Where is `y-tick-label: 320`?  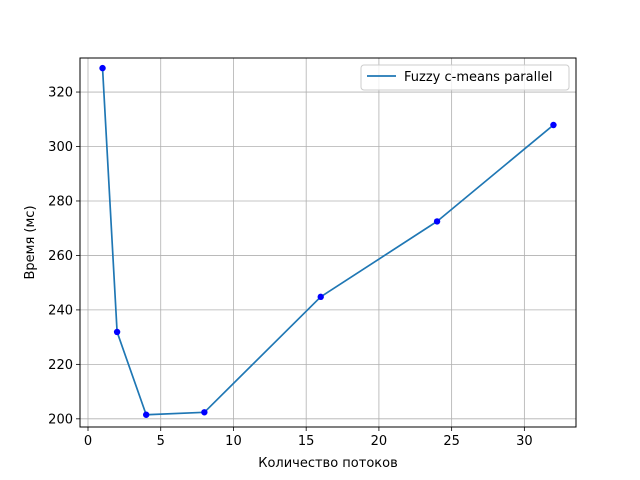
y-tick-label: 320 is located at coordinates (60, 93).